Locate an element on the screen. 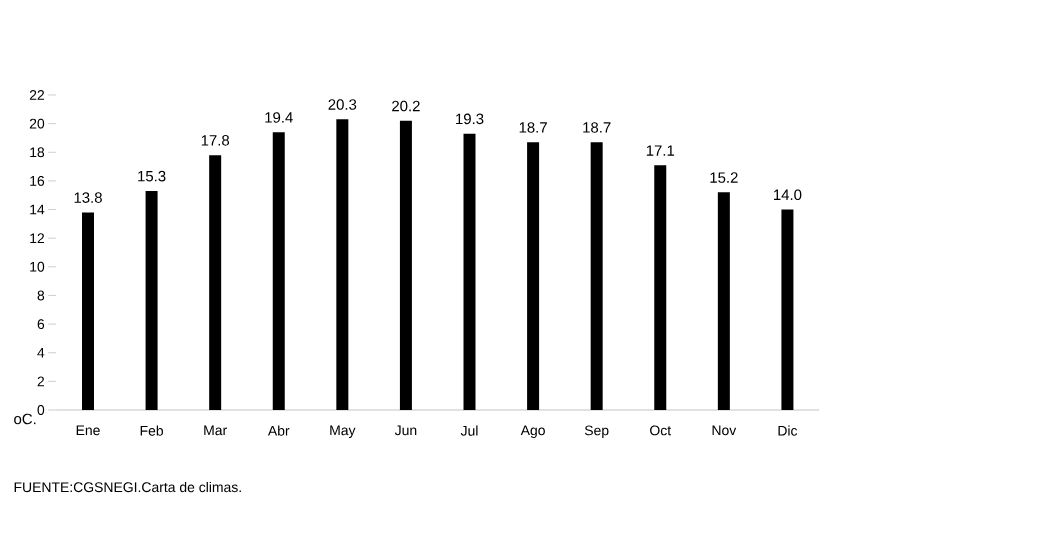 The height and width of the screenshot is (547, 1059). y-tick-label: 18 is located at coordinates (37, 152).